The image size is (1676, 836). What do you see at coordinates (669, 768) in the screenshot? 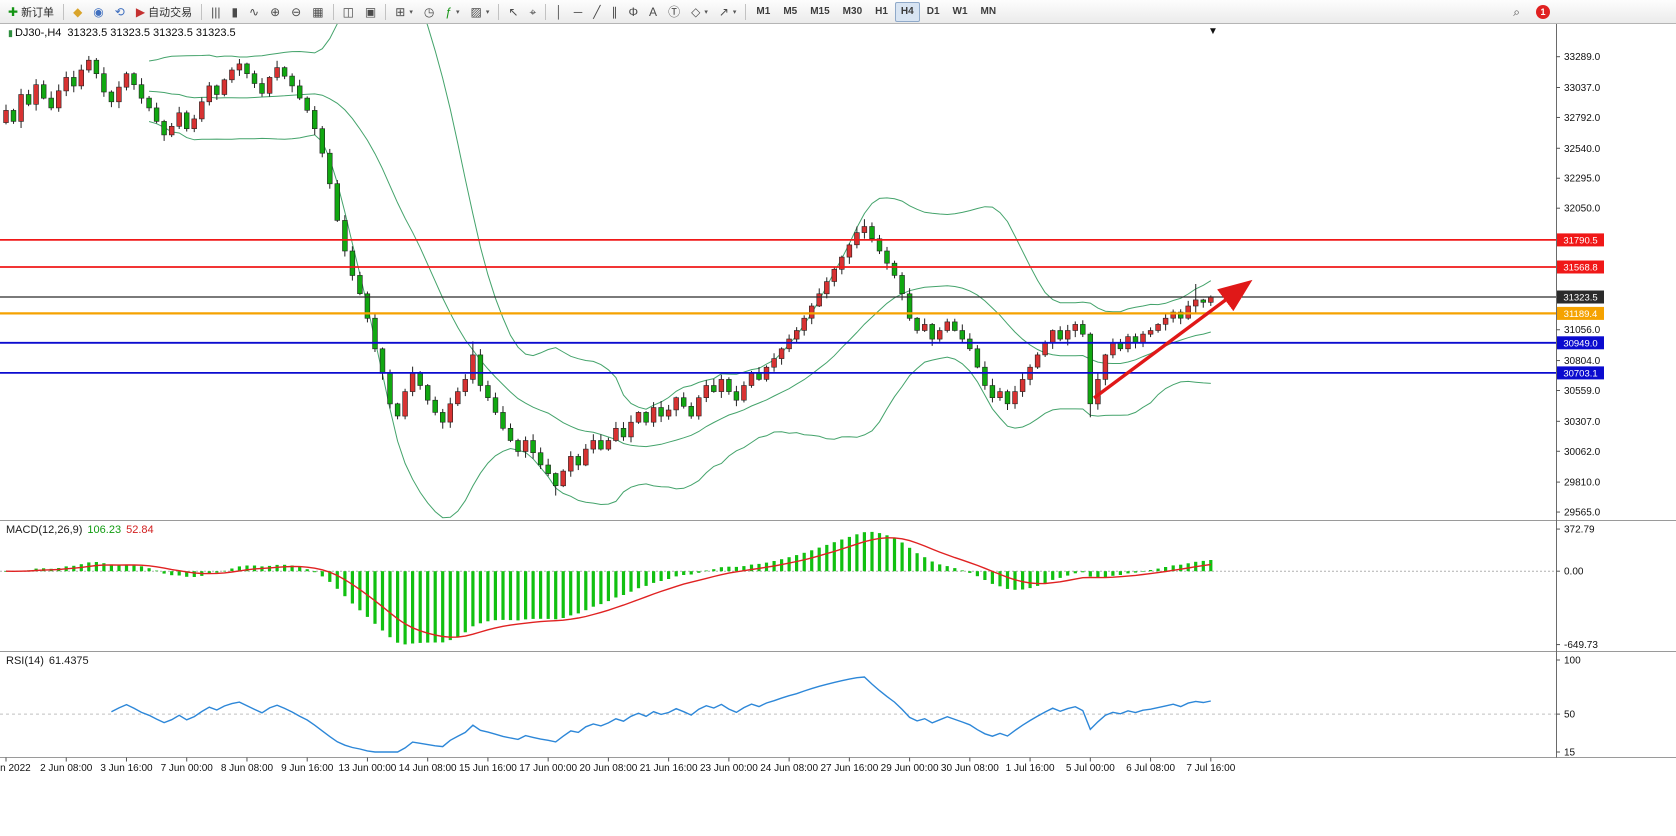
I see `svg-text: 21 Jun 16:00` at bounding box center [669, 768].